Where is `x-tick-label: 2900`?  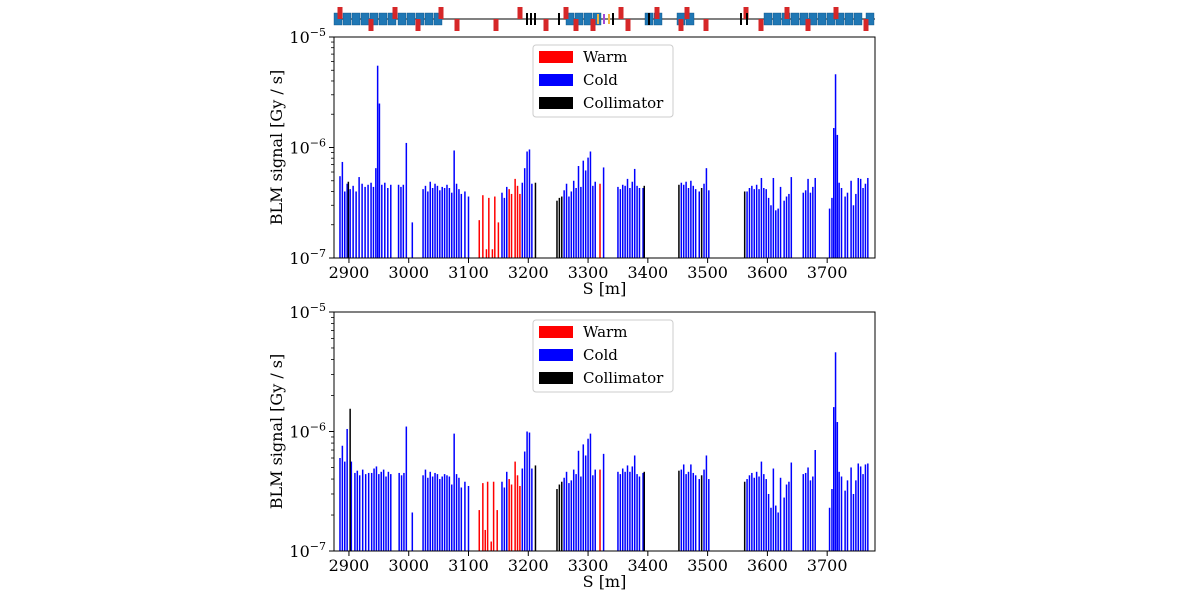
x-tick-label: 2900 is located at coordinates (349, 272).